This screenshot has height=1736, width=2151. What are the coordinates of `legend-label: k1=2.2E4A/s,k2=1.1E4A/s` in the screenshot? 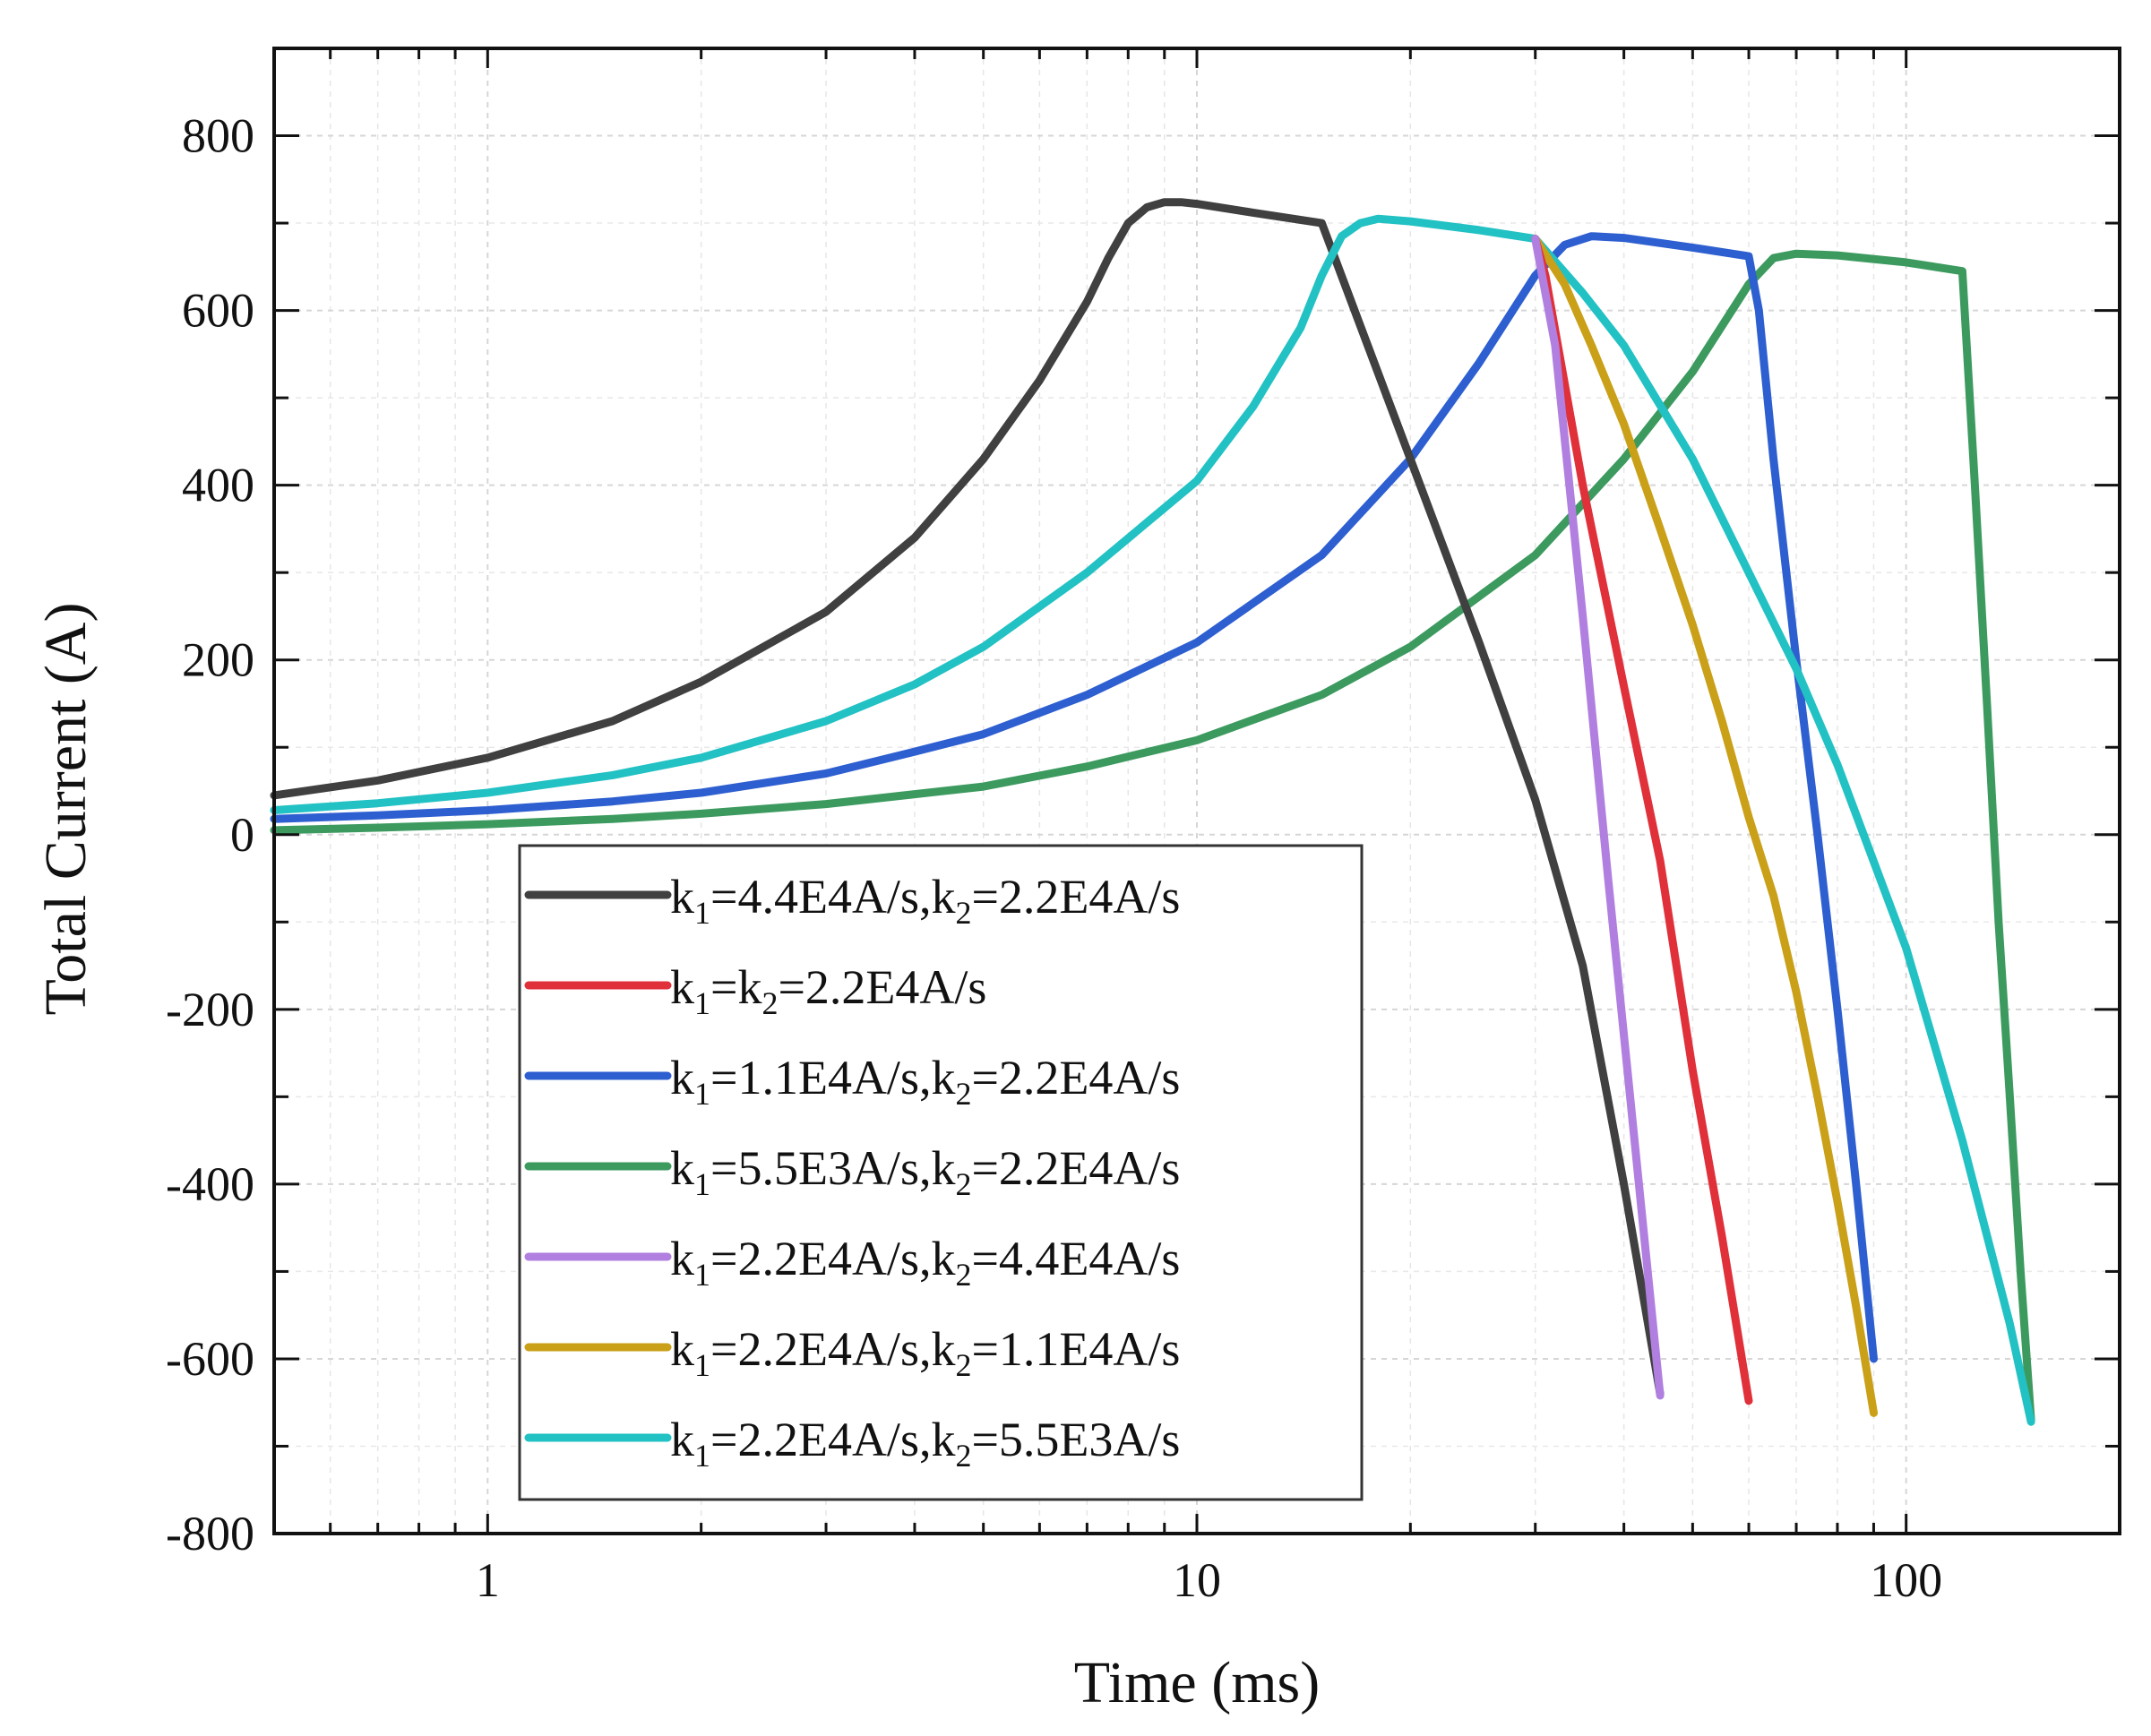 It's located at (925, 1353).